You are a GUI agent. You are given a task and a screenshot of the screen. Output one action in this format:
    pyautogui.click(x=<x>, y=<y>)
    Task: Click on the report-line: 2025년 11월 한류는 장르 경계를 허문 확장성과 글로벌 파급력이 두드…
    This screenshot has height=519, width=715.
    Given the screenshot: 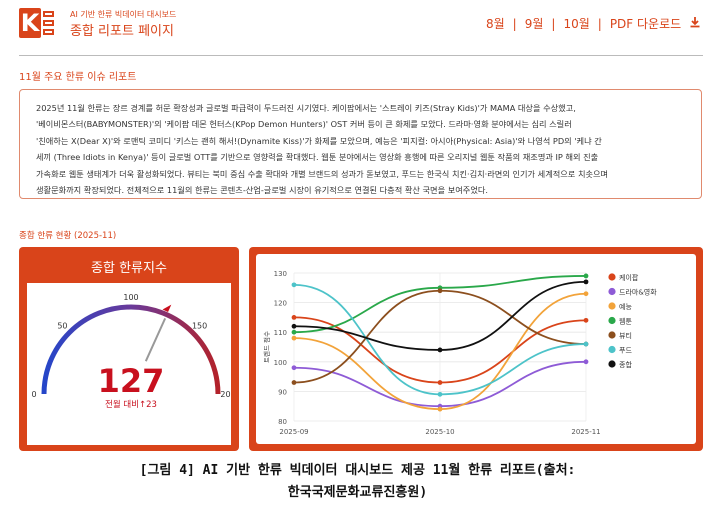 What is the action you would take?
    pyautogui.click(x=306, y=108)
    